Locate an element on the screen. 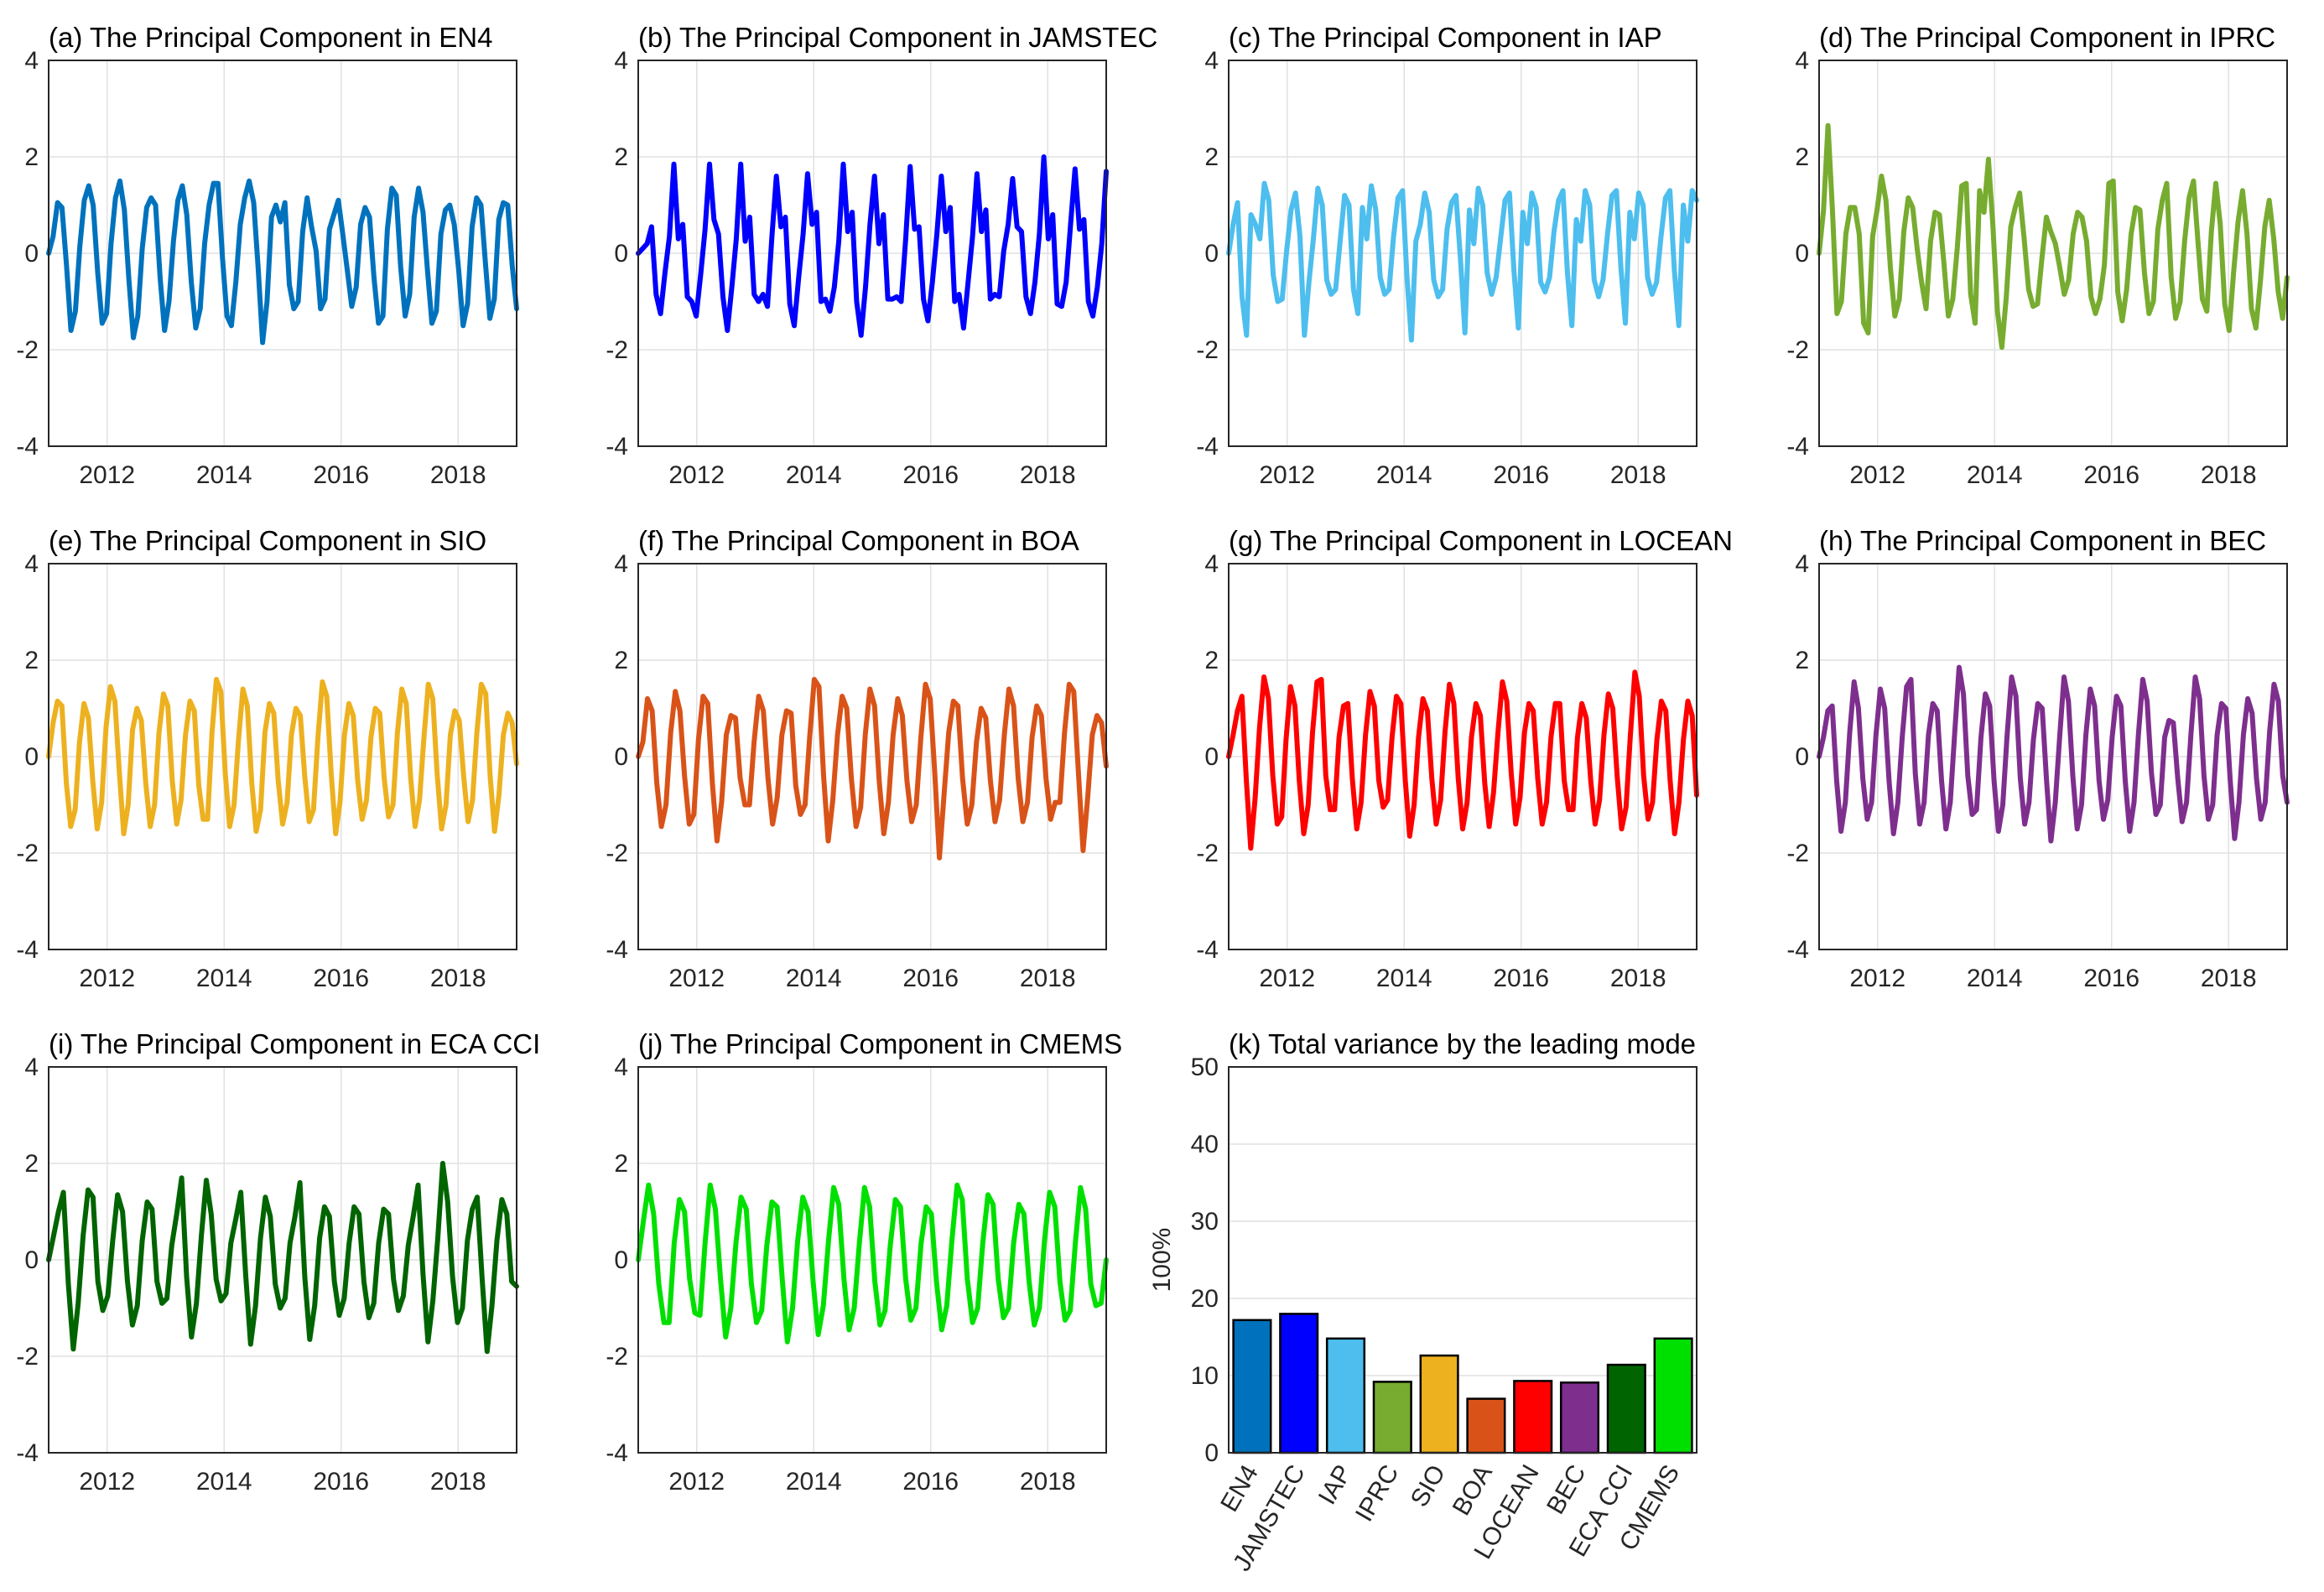 The image size is (2324, 1592). bar-boa is located at coordinates (1486, 1425).